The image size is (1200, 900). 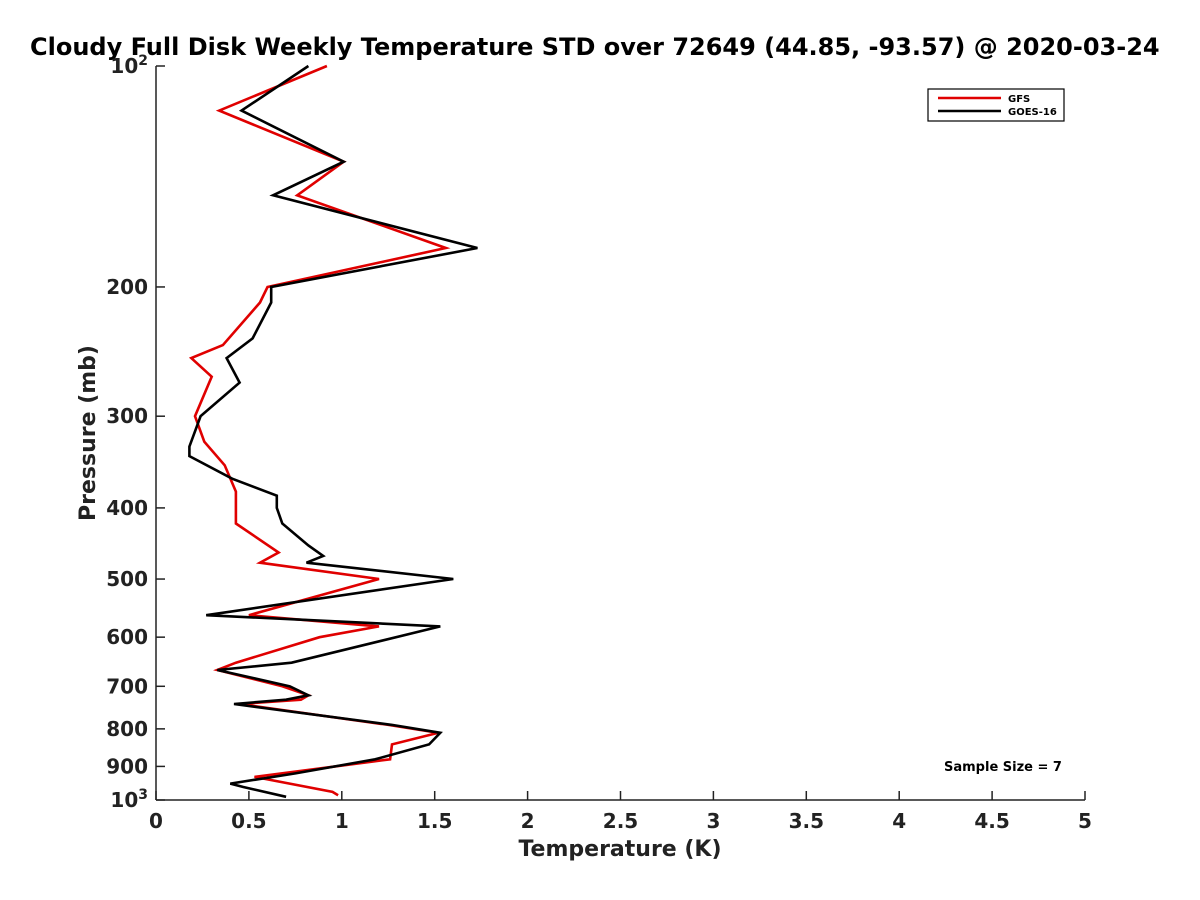 What do you see at coordinates (127, 637) in the screenshot?
I see `y-tick-label: 600` at bounding box center [127, 637].